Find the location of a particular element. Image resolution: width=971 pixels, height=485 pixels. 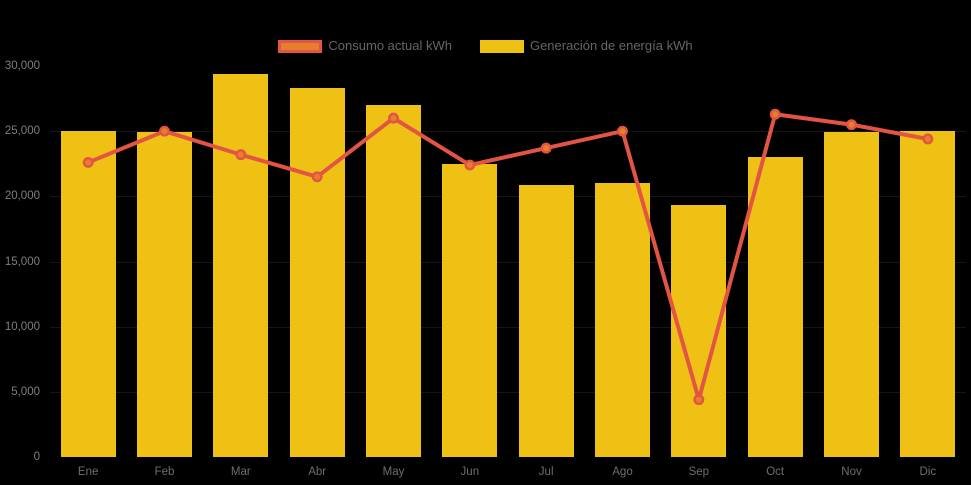

legend-label-consumo: Consumo actual kWh is located at coordinates (390, 45).